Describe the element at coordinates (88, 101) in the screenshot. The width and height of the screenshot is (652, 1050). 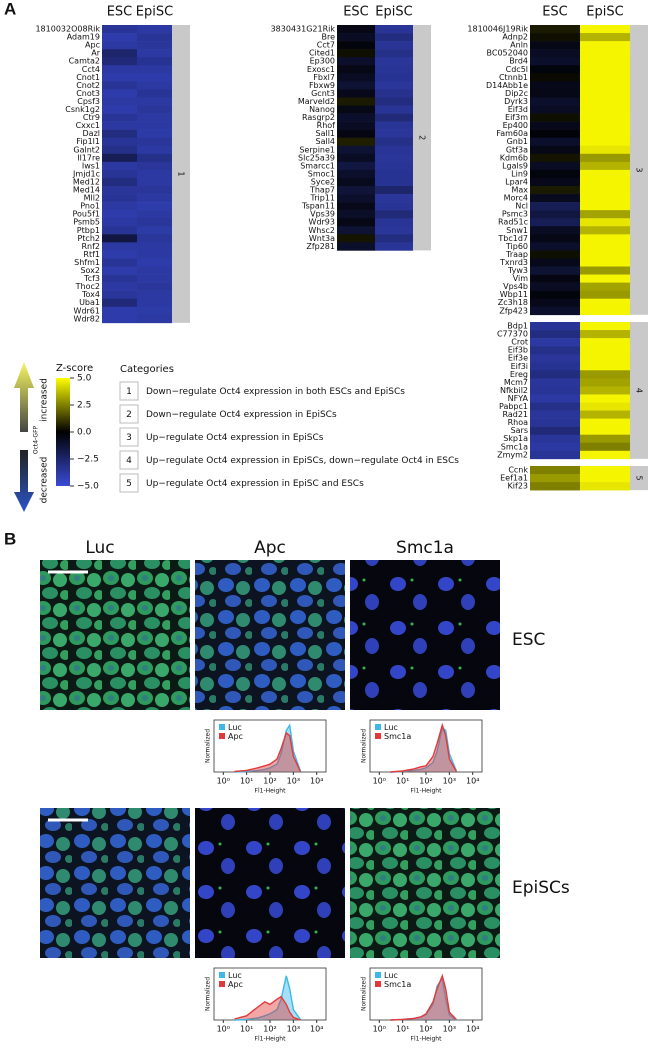
I see `gene-label: Cpsf3` at that location.